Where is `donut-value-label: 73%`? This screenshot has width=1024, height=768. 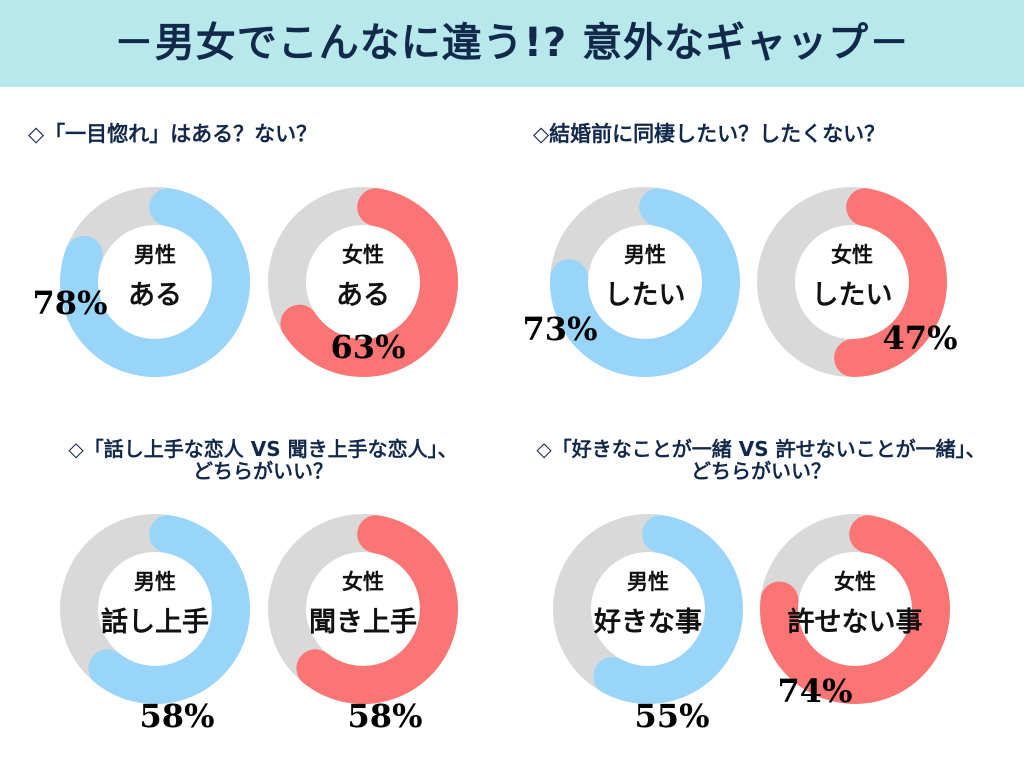 donut-value-label: 73% is located at coordinates (560, 329).